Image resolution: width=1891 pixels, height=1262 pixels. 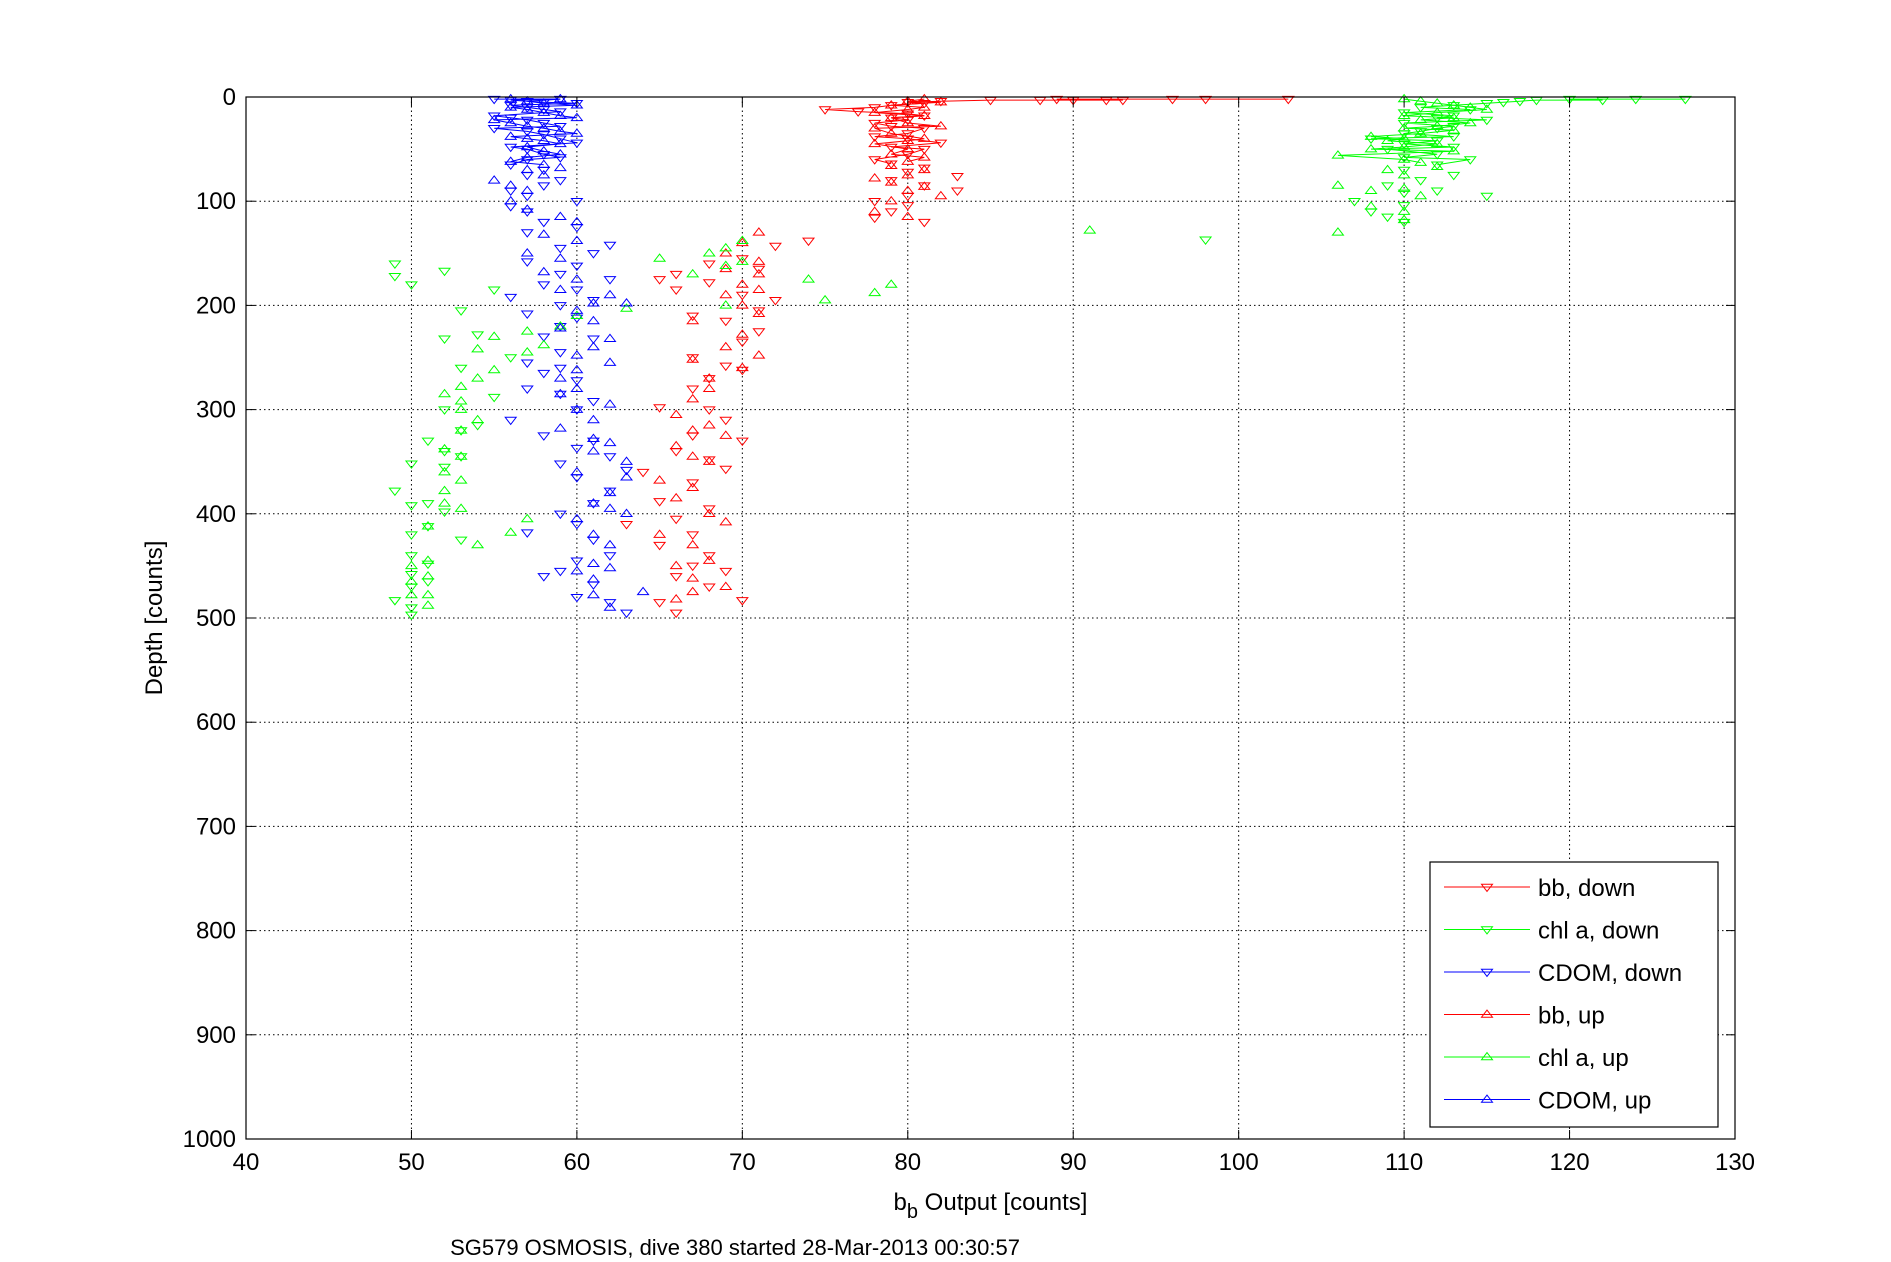 I want to click on x-tick-label: 60, so click(x=577, y=1162).